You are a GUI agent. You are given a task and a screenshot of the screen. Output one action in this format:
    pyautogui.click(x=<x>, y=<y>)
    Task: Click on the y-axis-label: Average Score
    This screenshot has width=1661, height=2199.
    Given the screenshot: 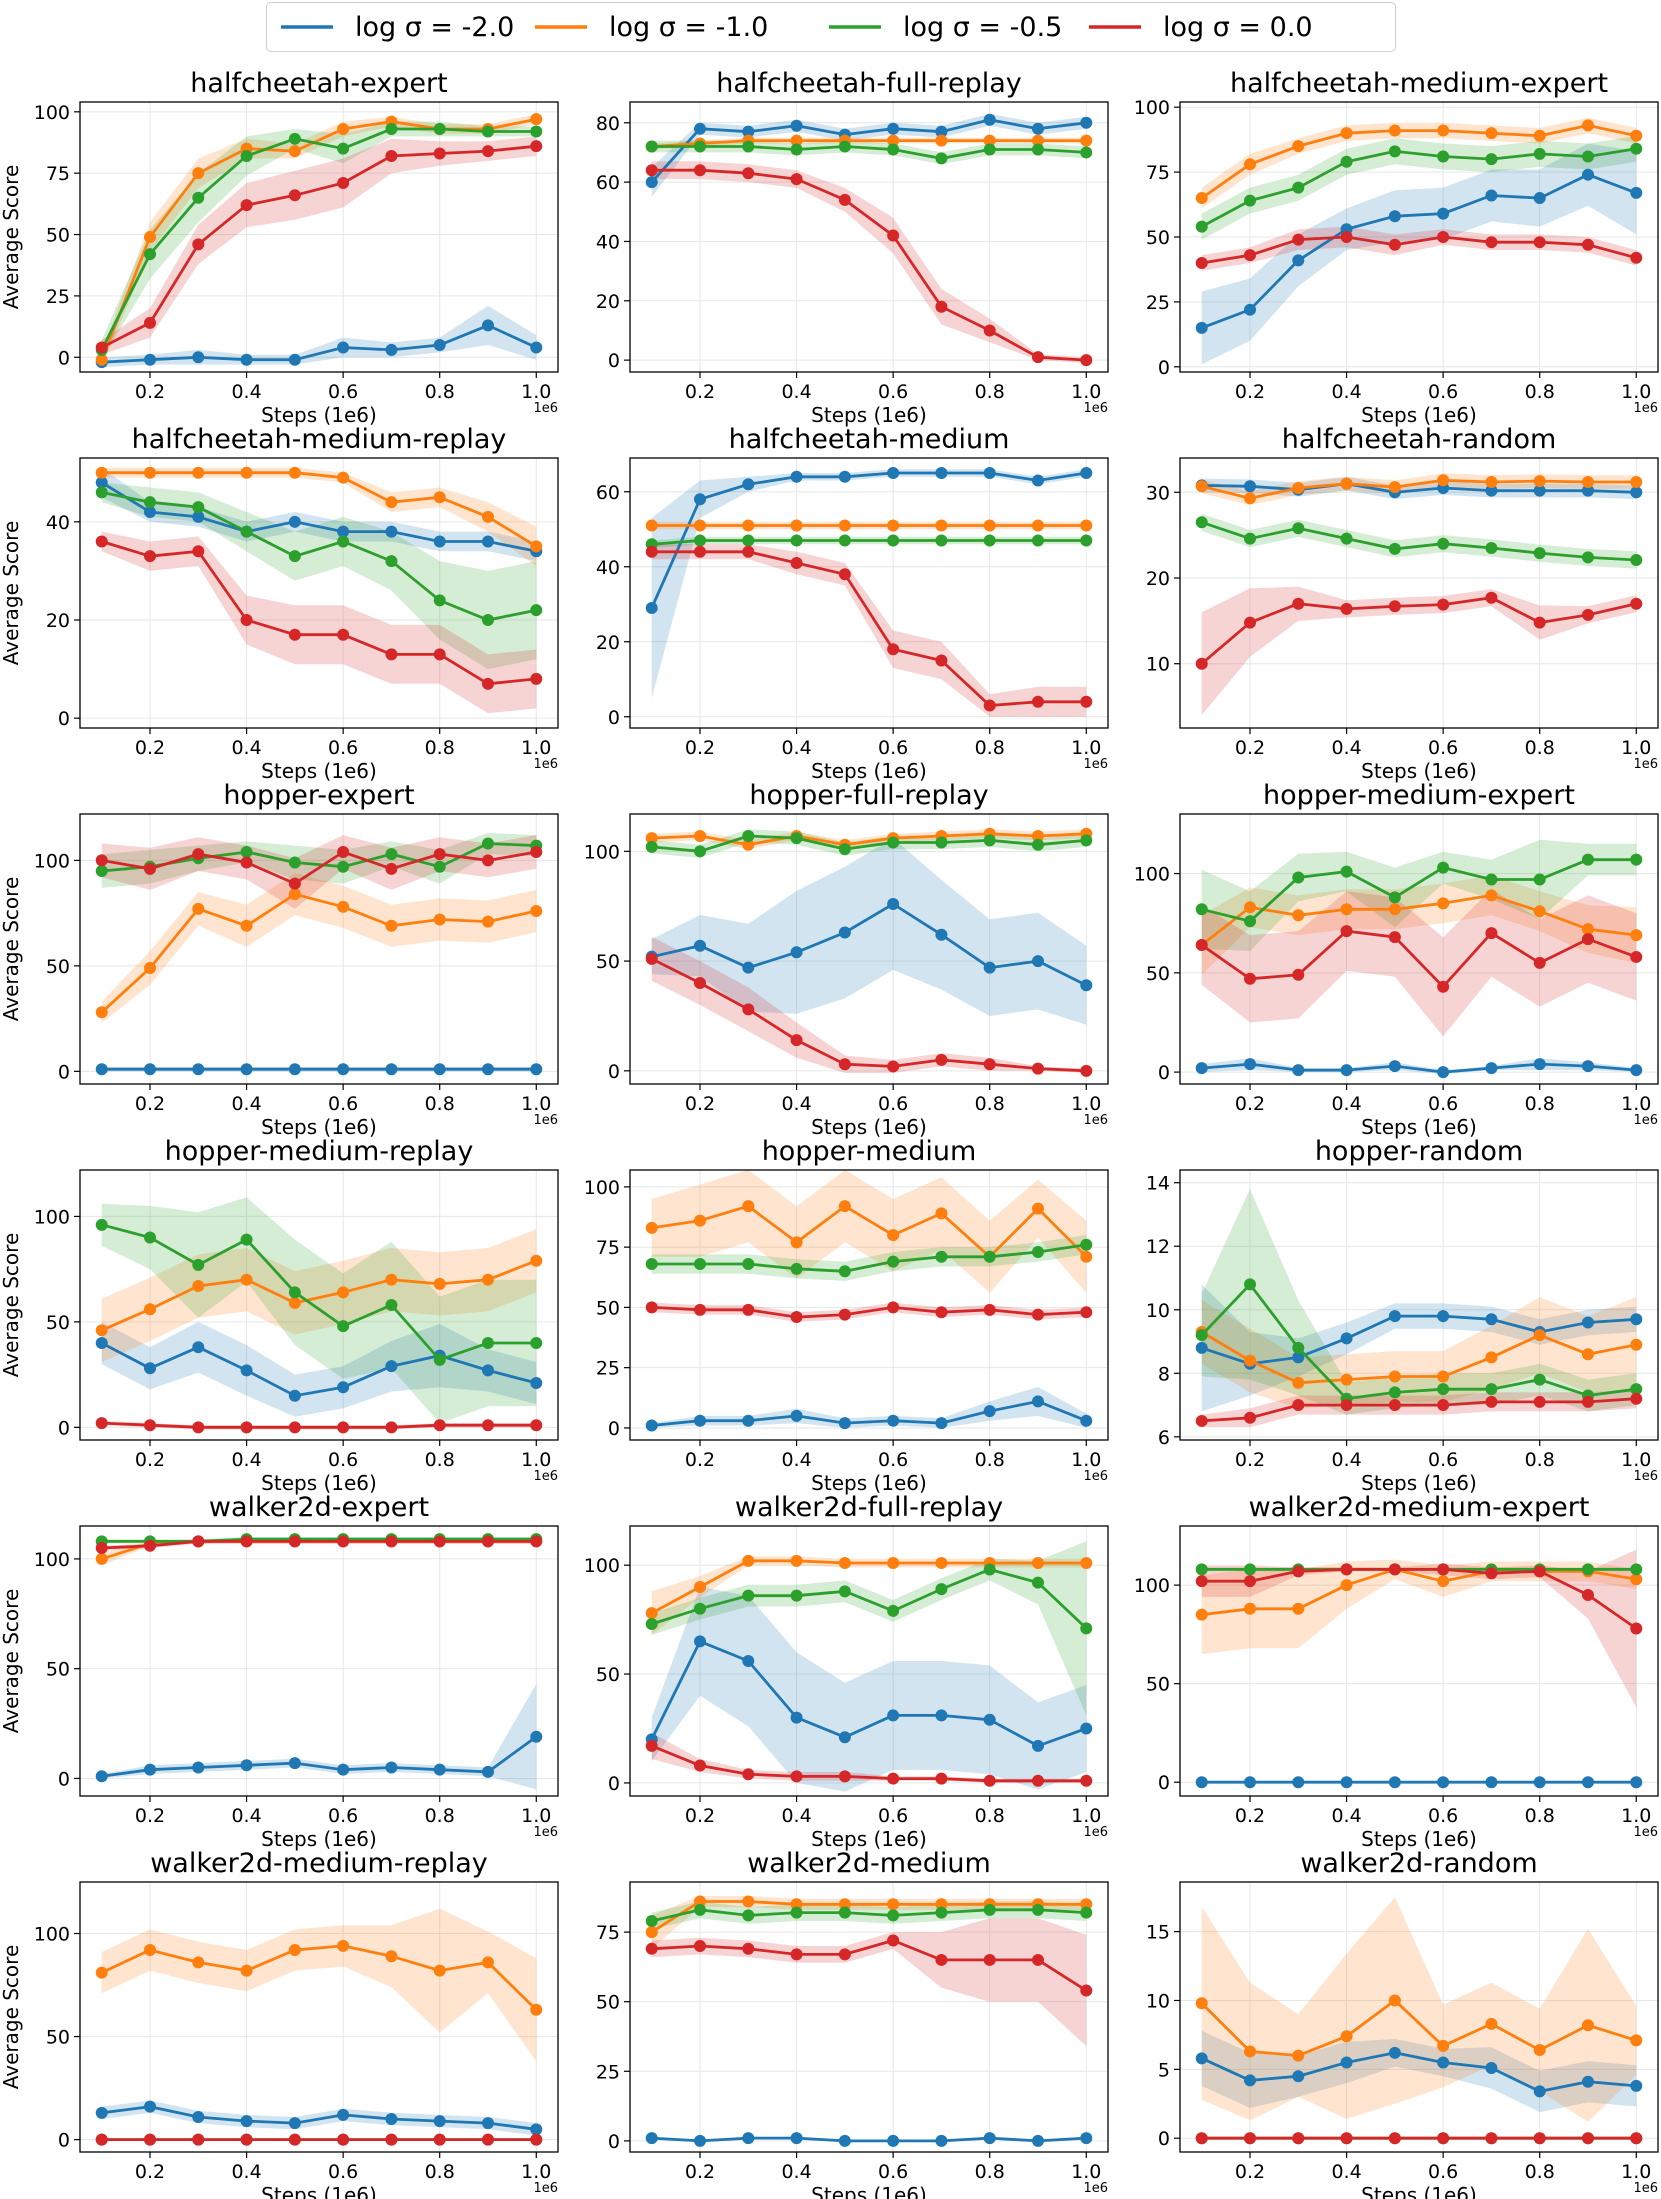 What is the action you would take?
    pyautogui.click(x=11, y=1661)
    